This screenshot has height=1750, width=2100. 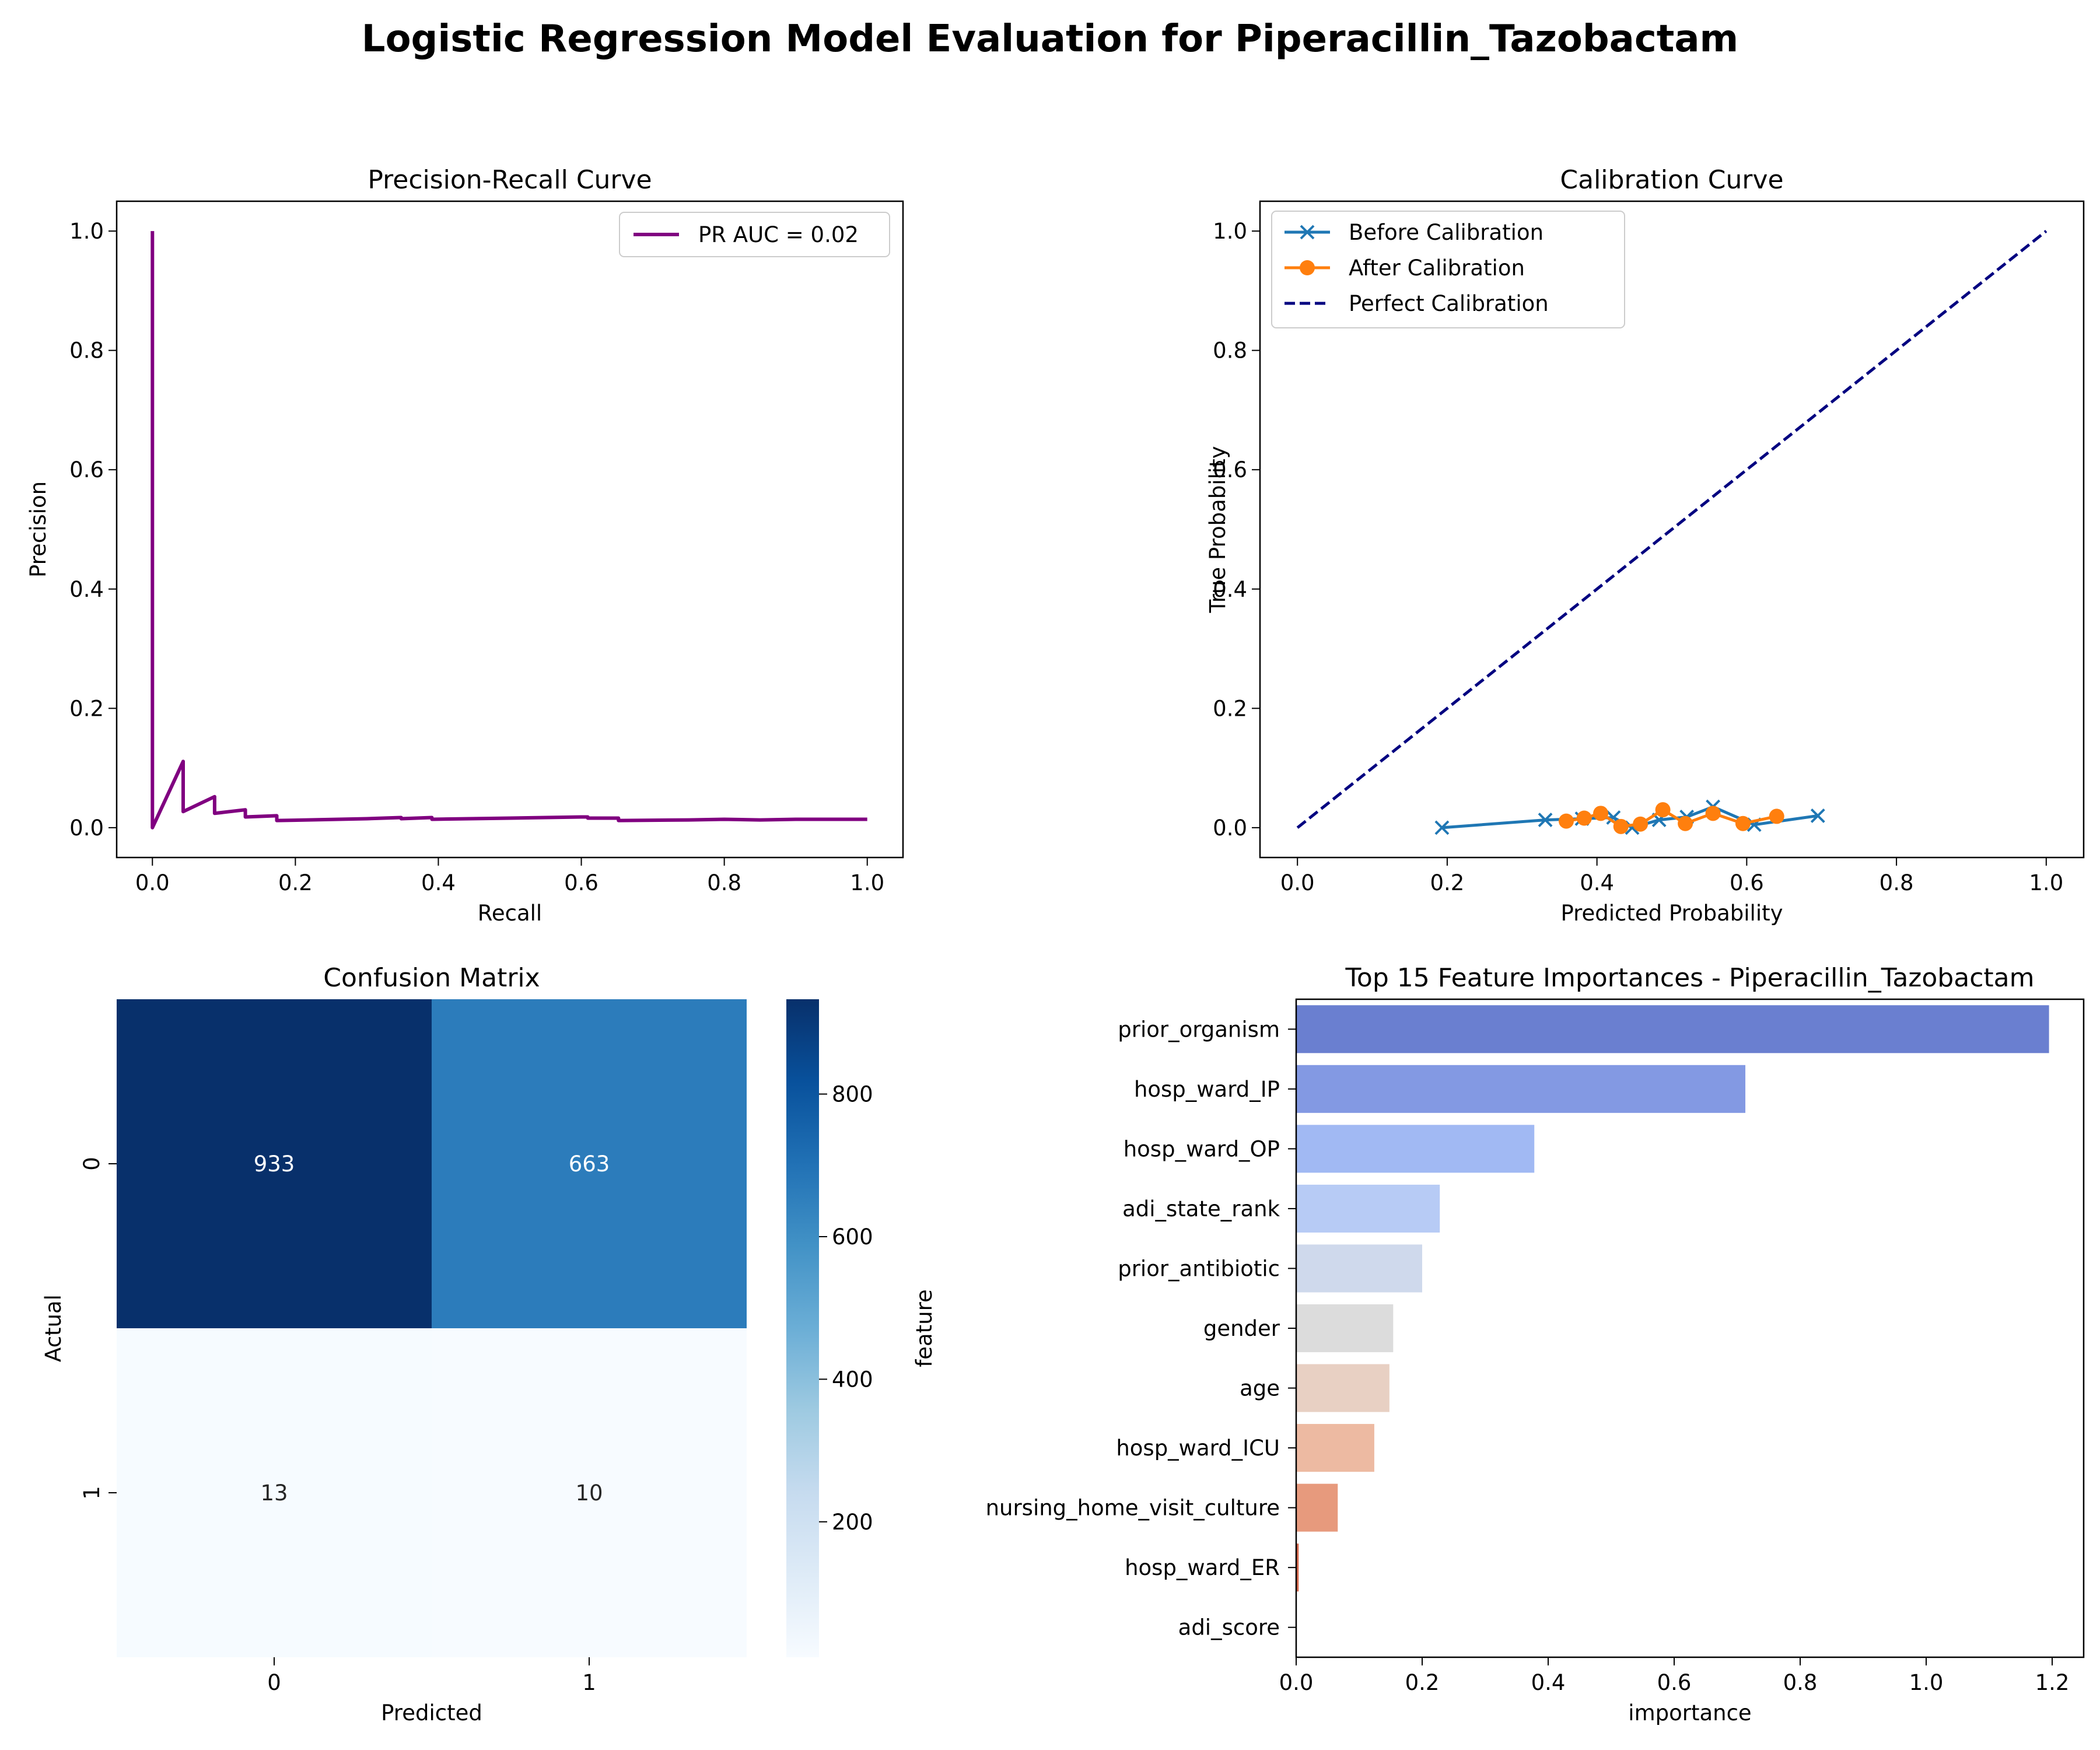 I want to click on feature-label: prior_organism, so click(x=1199, y=1029).